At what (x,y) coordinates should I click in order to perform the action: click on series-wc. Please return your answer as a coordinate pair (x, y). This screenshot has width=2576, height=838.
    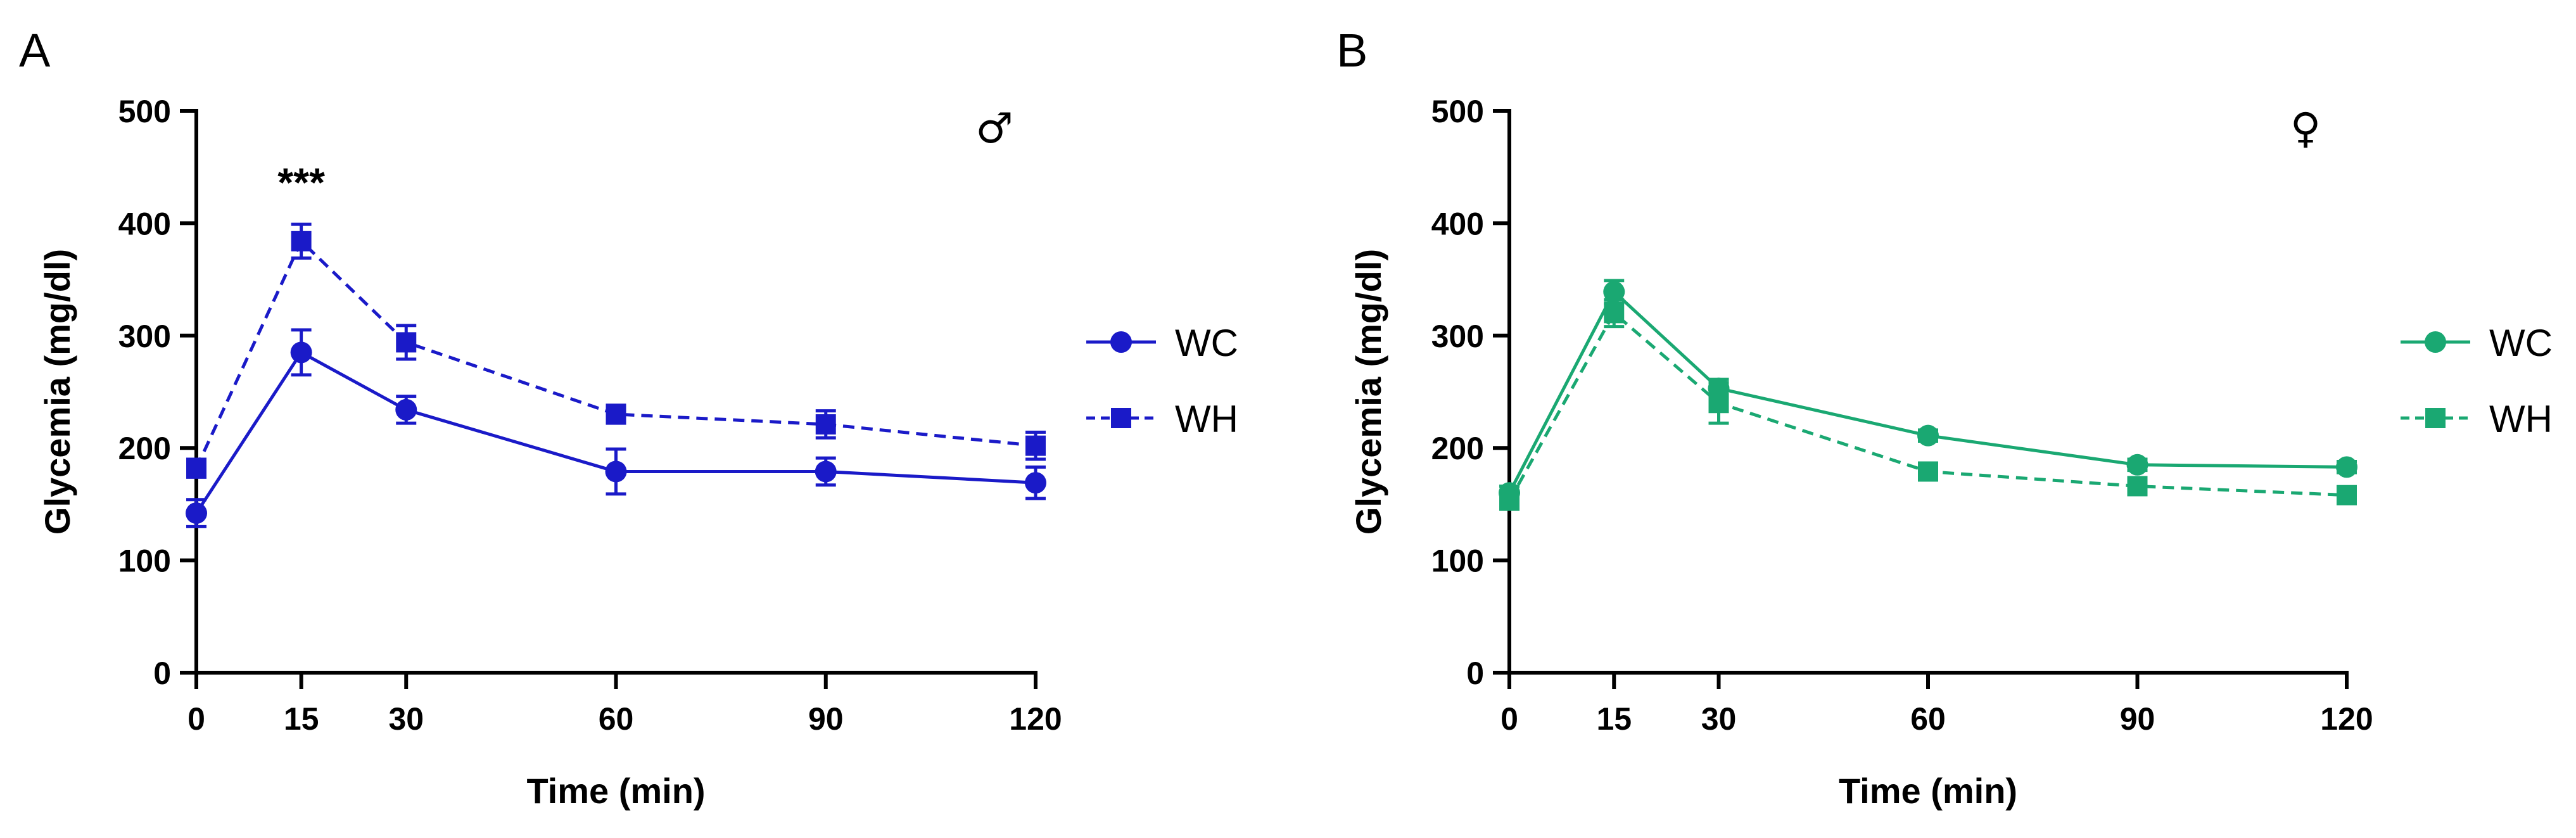
    Looking at the image, I should click on (616, 428).